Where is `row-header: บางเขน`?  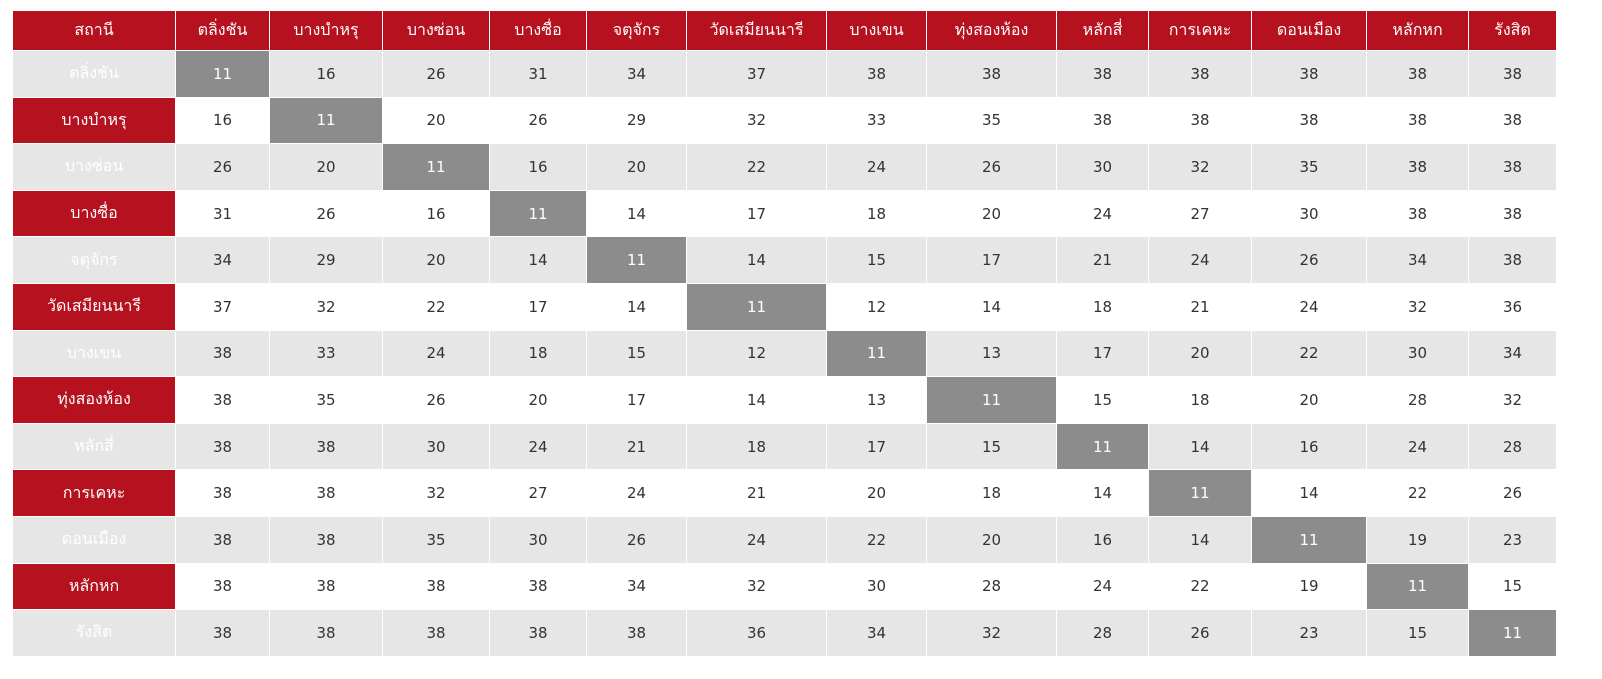 row-header: บางเขน is located at coordinates (94, 353).